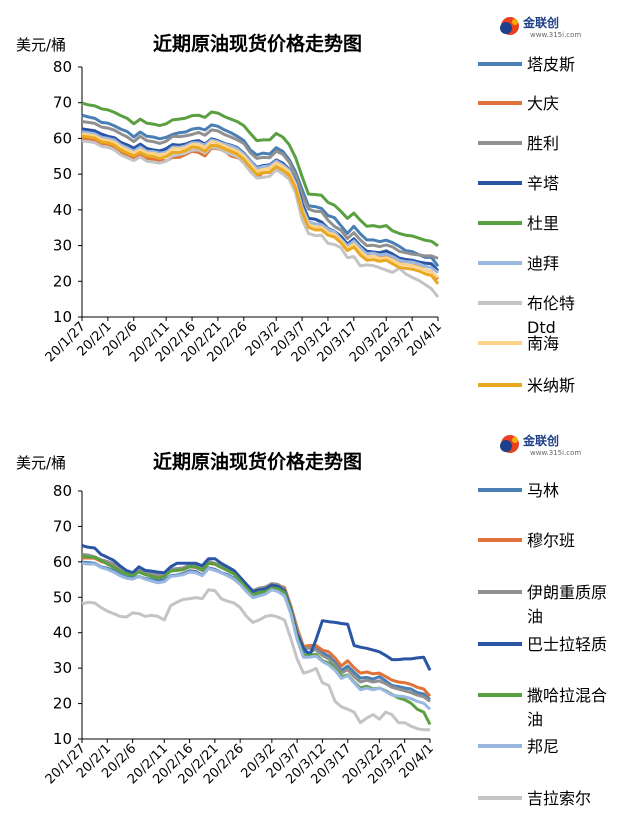  What do you see at coordinates (551, 315) in the screenshot?
I see `legend-label-6: 布伦特 Dtd` at bounding box center [551, 315].